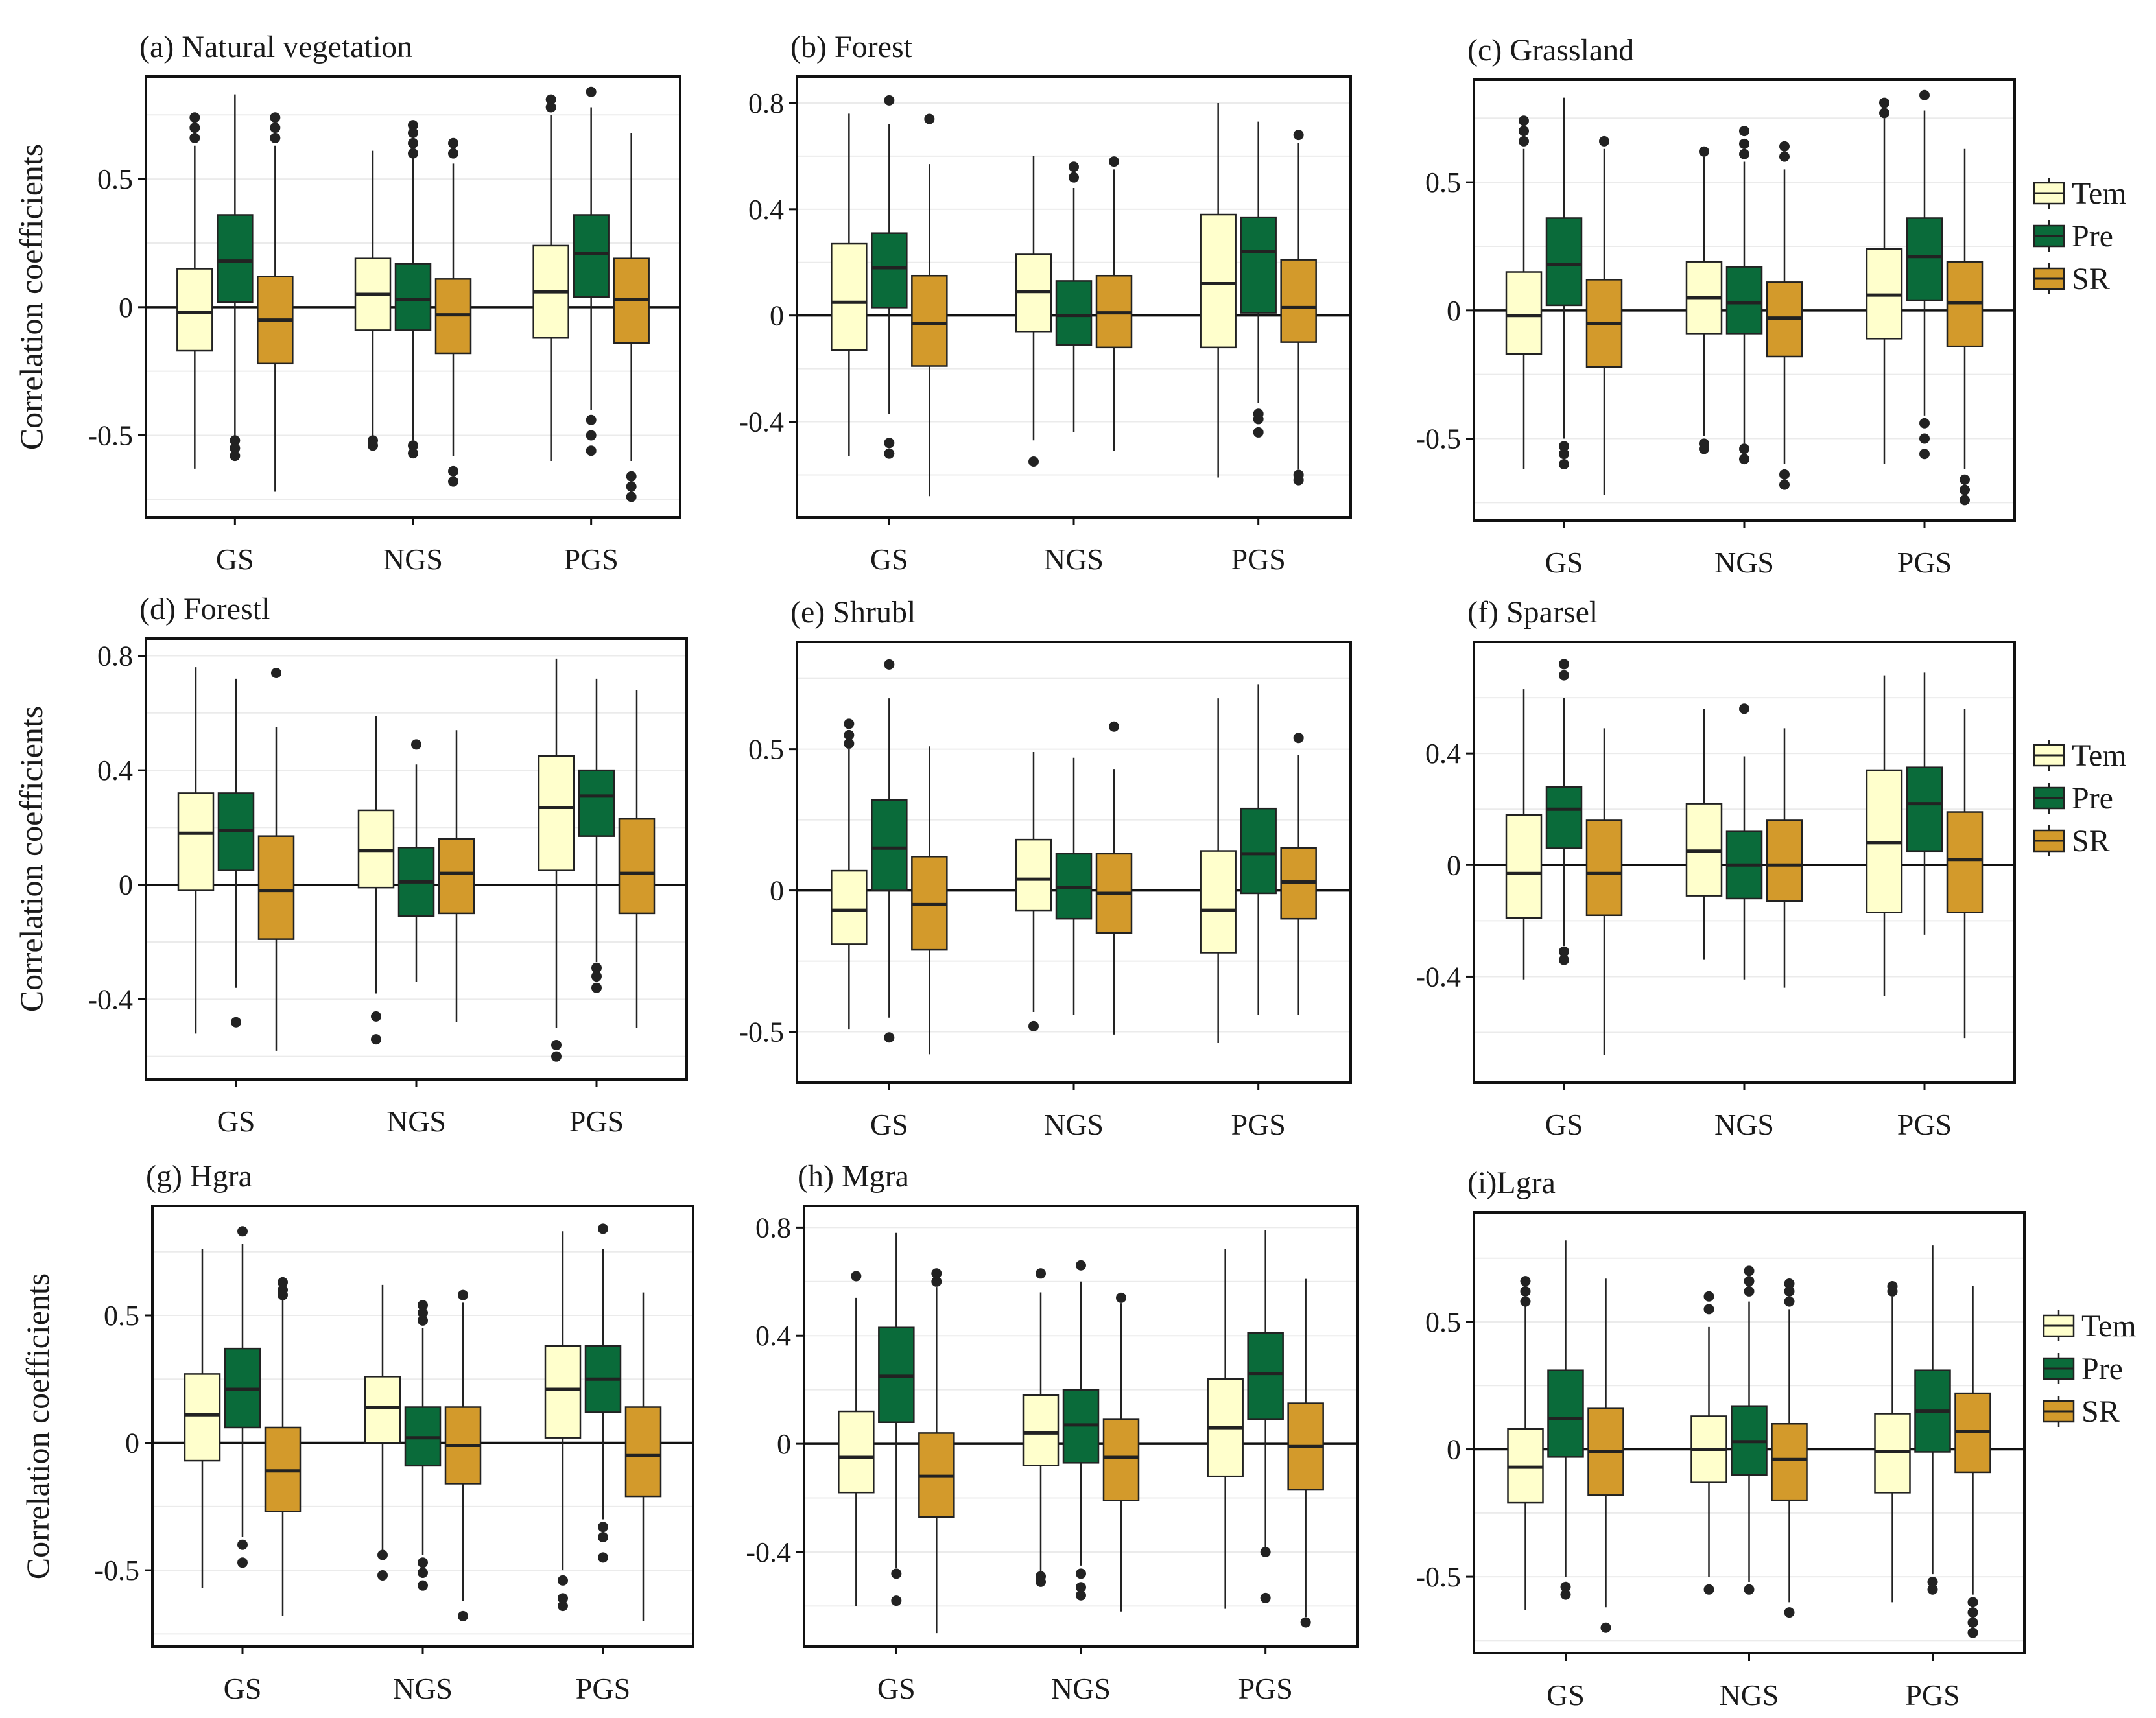 This screenshot has height=1718, width=2156. What do you see at coordinates (1052, 1432) in the screenshot?
I see `panel-8: 0.8 0.4 0 -0.4 GS NGS PGS (h) Mgra` at bounding box center [1052, 1432].